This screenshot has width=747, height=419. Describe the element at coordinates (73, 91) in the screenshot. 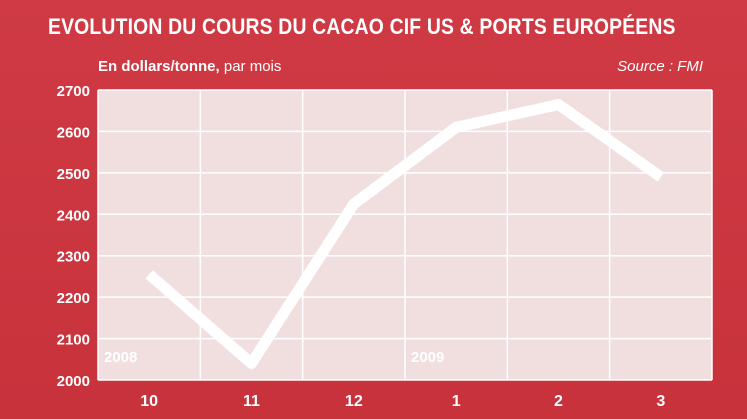

I see `y-tick-label: 2700` at that location.